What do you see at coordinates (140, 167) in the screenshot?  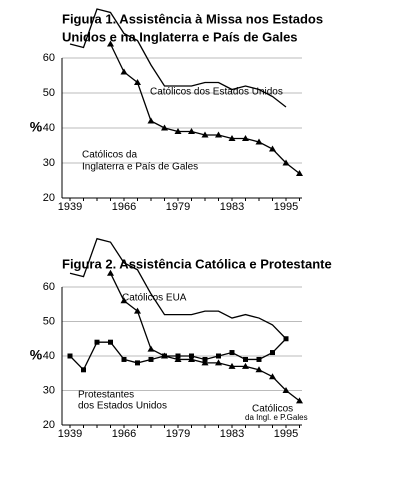 I see `annotation: Inglaterra e País de Gales` at bounding box center [140, 167].